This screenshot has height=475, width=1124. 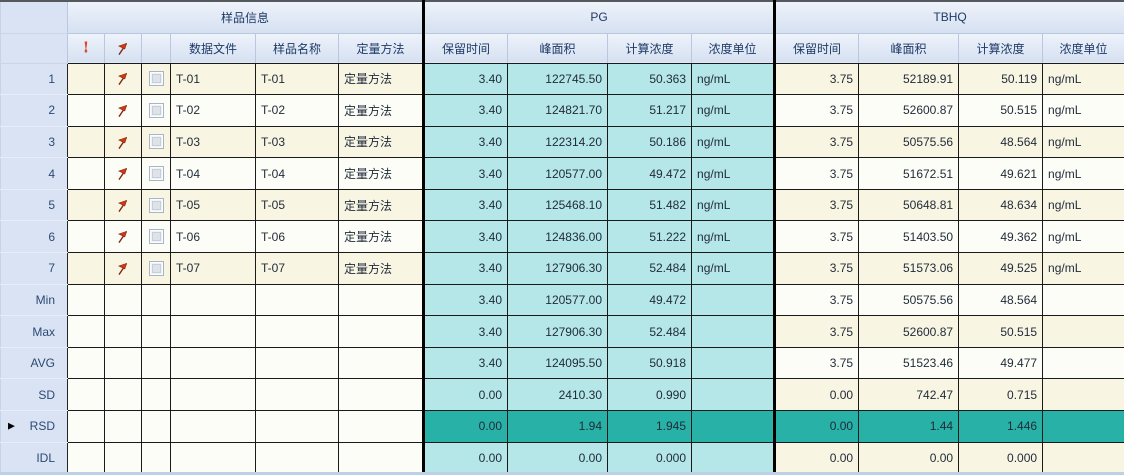 I want to click on tbhq-peak-area-cell: 51573.06, so click(x=909, y=268).